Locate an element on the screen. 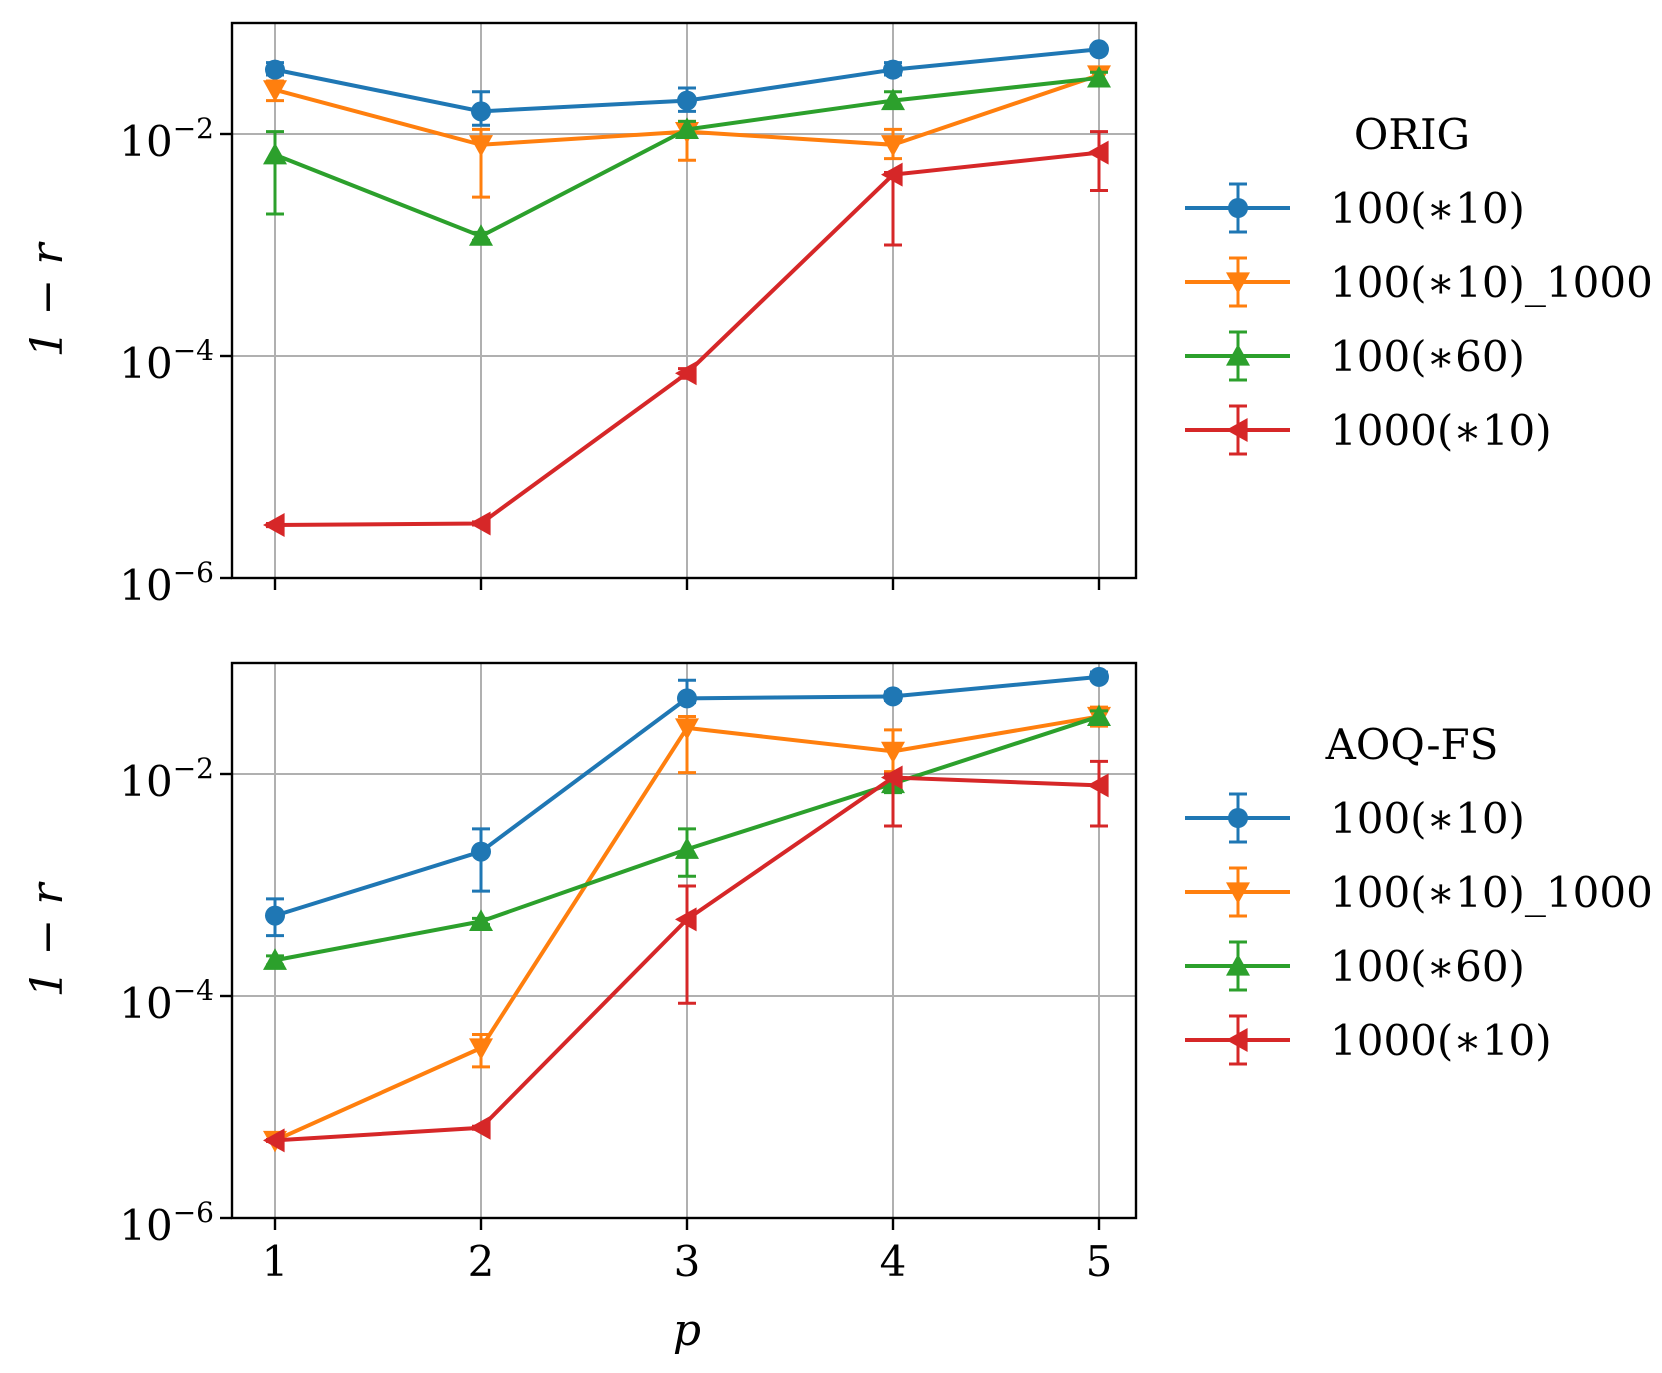 The height and width of the screenshot is (1373, 1662). legend-title: AOQ-FS is located at coordinates (1412, 744).